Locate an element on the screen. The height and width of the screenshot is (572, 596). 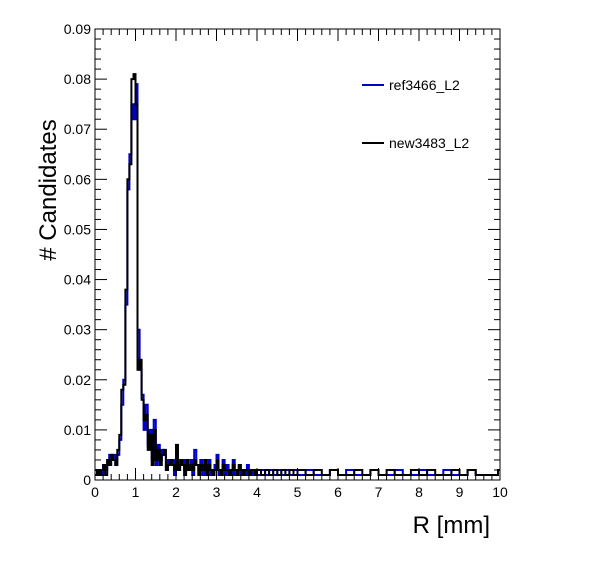
y-tick-label: 0.02 is located at coordinates (77, 380).